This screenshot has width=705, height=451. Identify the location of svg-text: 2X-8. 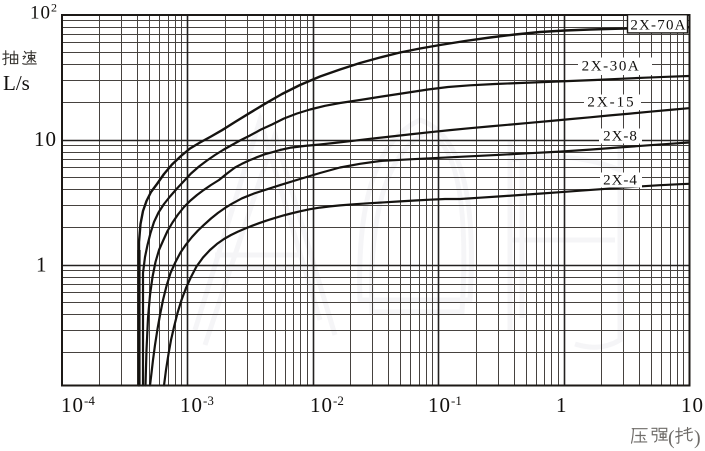
(620, 137).